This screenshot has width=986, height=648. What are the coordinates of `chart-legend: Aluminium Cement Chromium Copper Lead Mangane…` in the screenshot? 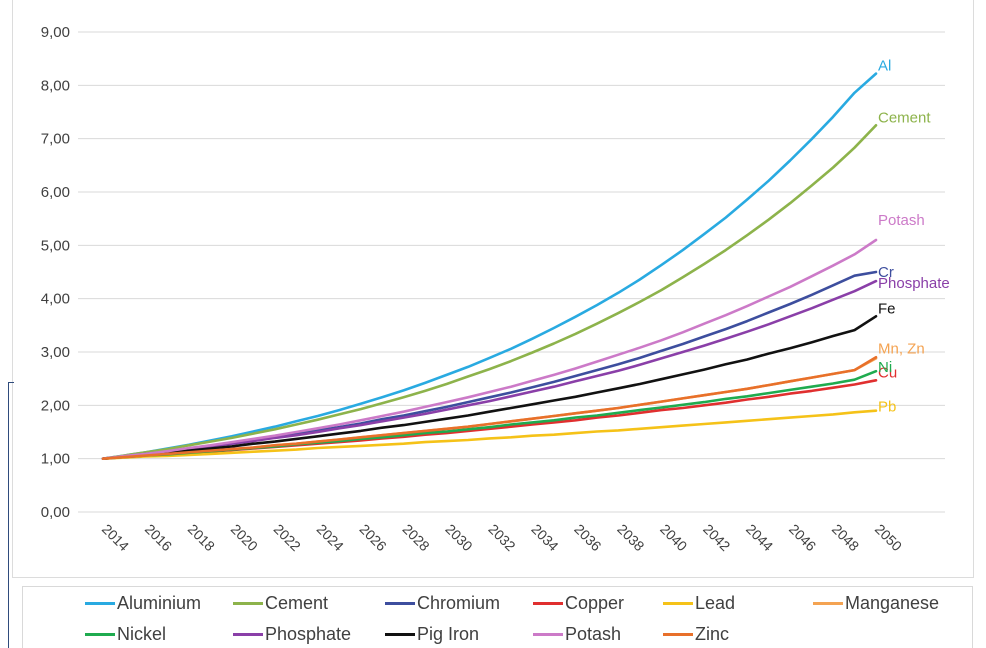 It's located at (497, 617).